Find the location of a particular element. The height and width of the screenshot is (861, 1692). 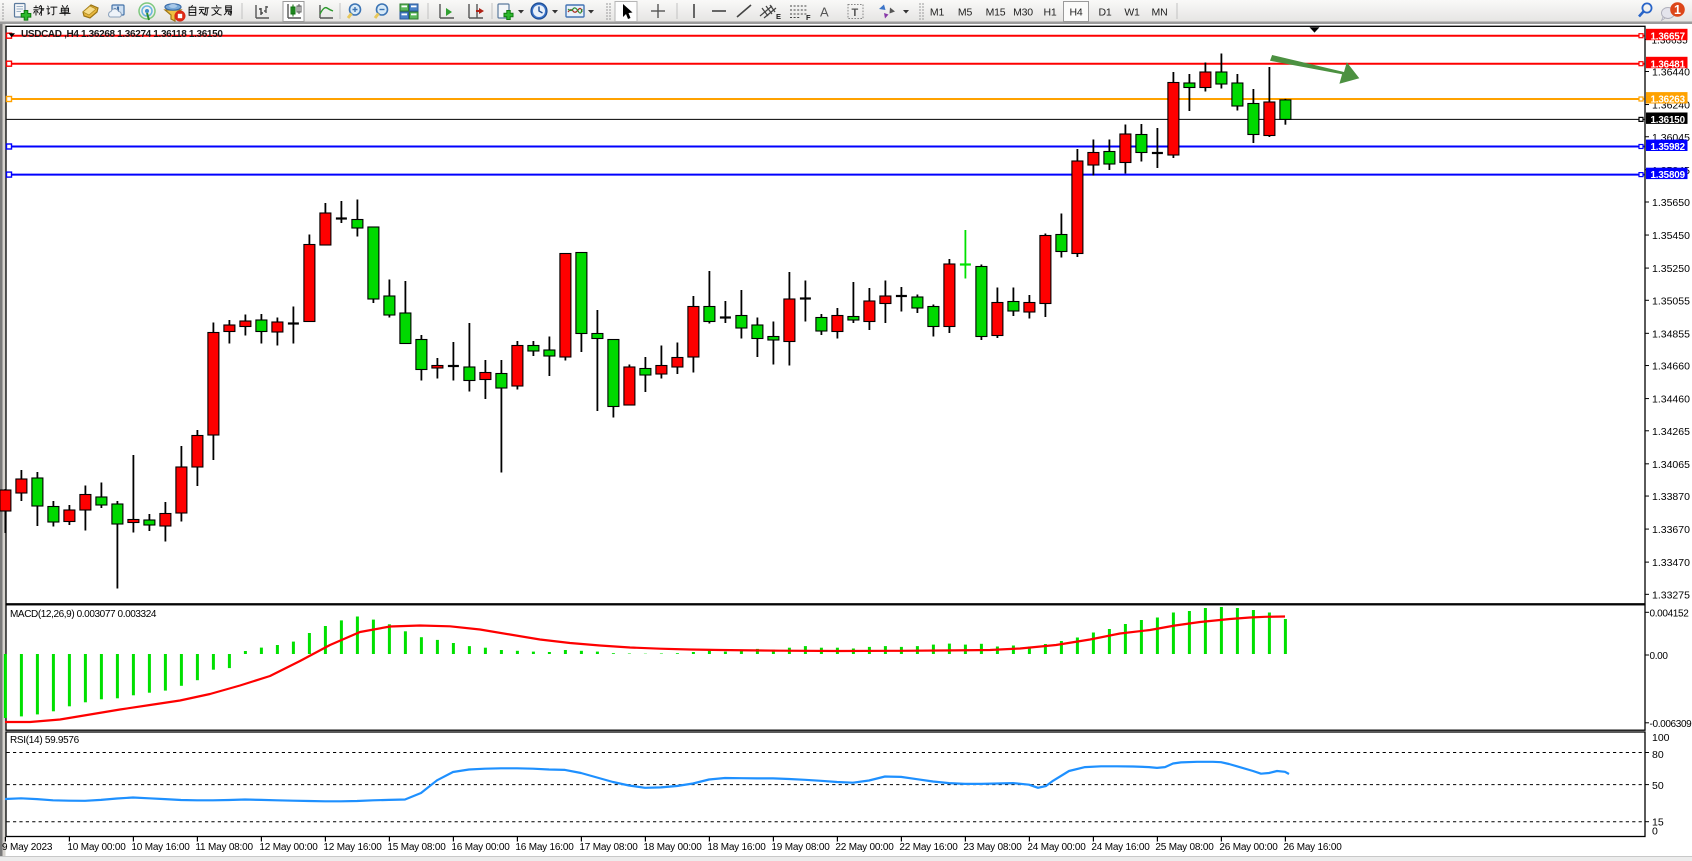

svg-text: 1.34660 is located at coordinates (1671, 367).